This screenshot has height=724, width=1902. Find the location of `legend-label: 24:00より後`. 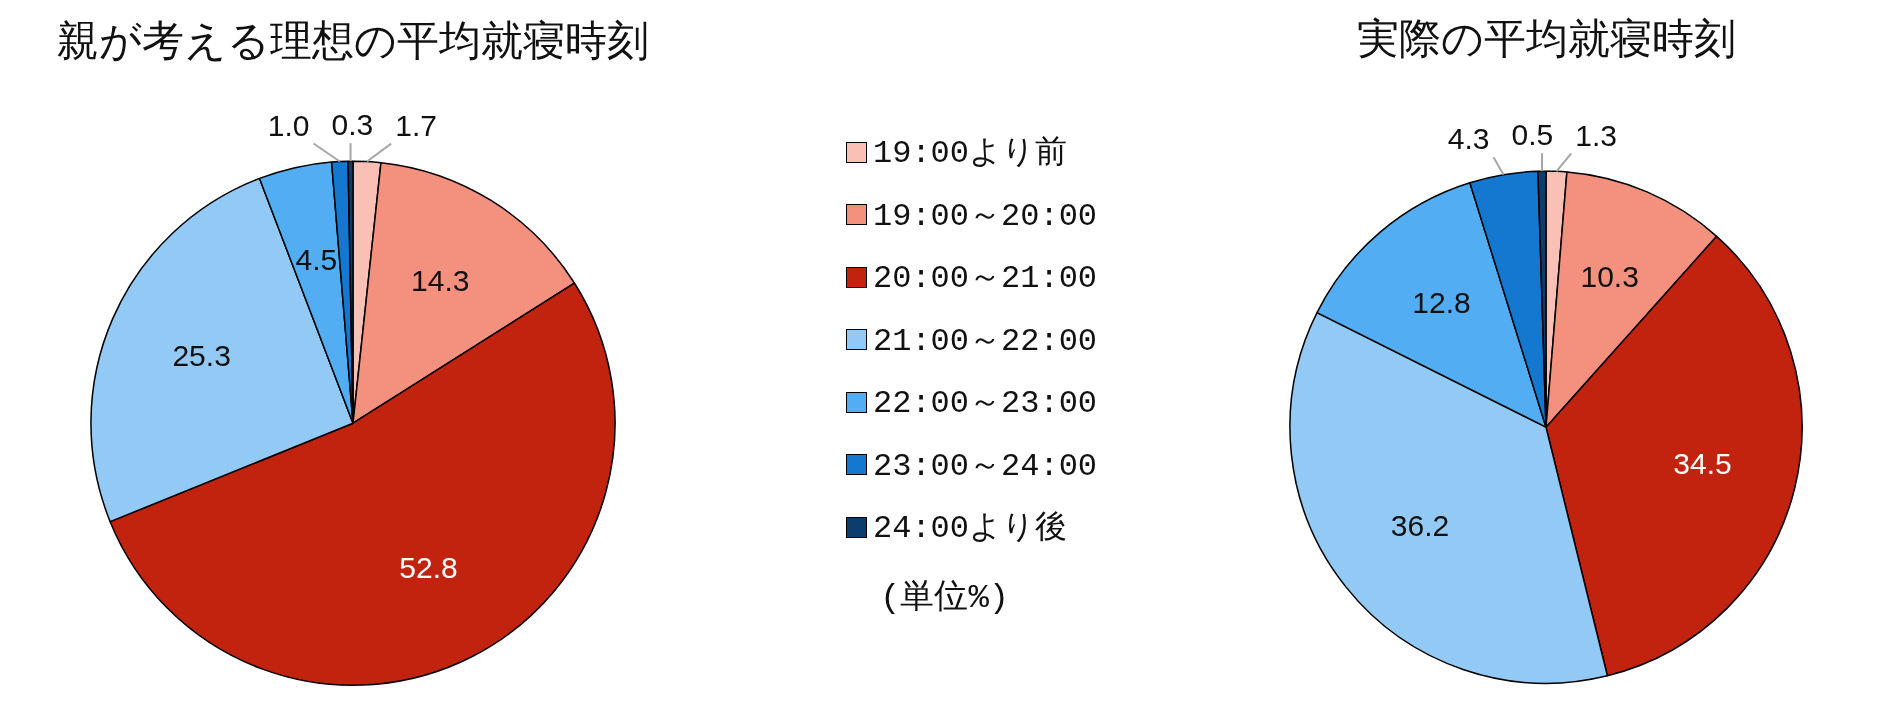

legend-label: 24:00より後 is located at coordinates (970, 529).